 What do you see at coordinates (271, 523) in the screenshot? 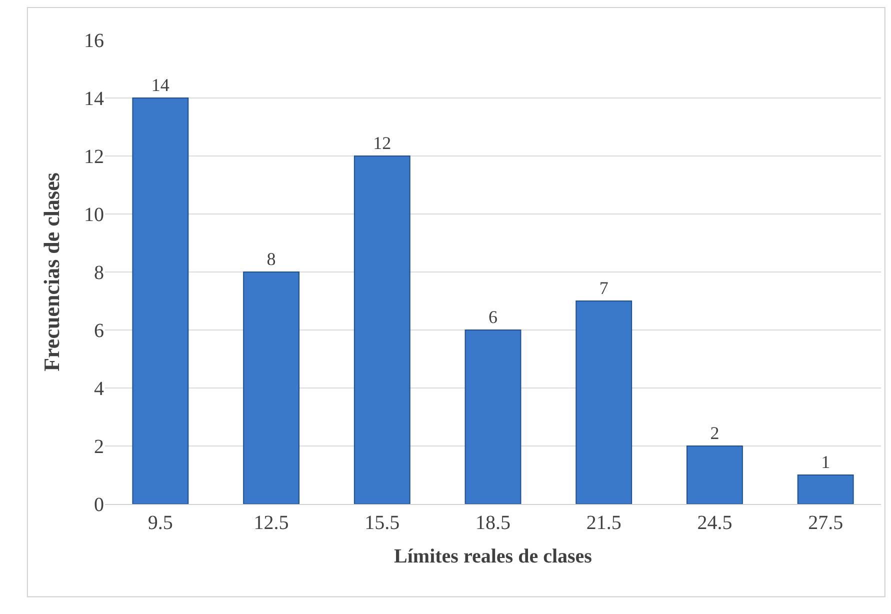
I see `x-tick-label: 12.5` at bounding box center [271, 523].